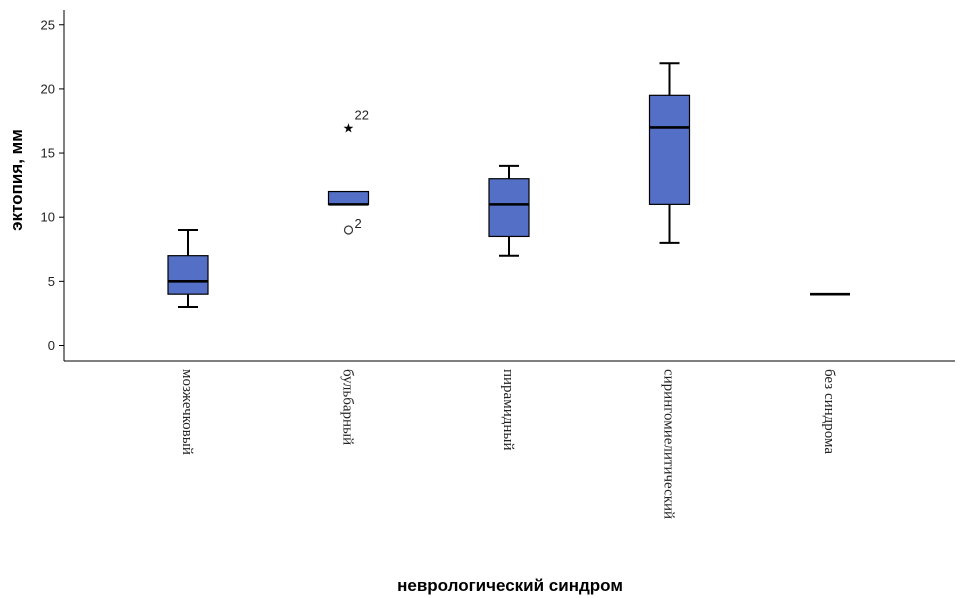 This screenshot has width=960, height=598. I want to click on y-tick-label: 5, so click(51, 281).